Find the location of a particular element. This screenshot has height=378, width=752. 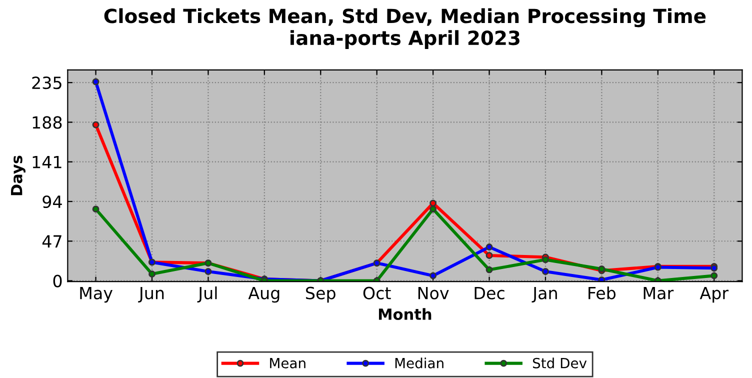

x-tick-label: Oct is located at coordinates (377, 293).